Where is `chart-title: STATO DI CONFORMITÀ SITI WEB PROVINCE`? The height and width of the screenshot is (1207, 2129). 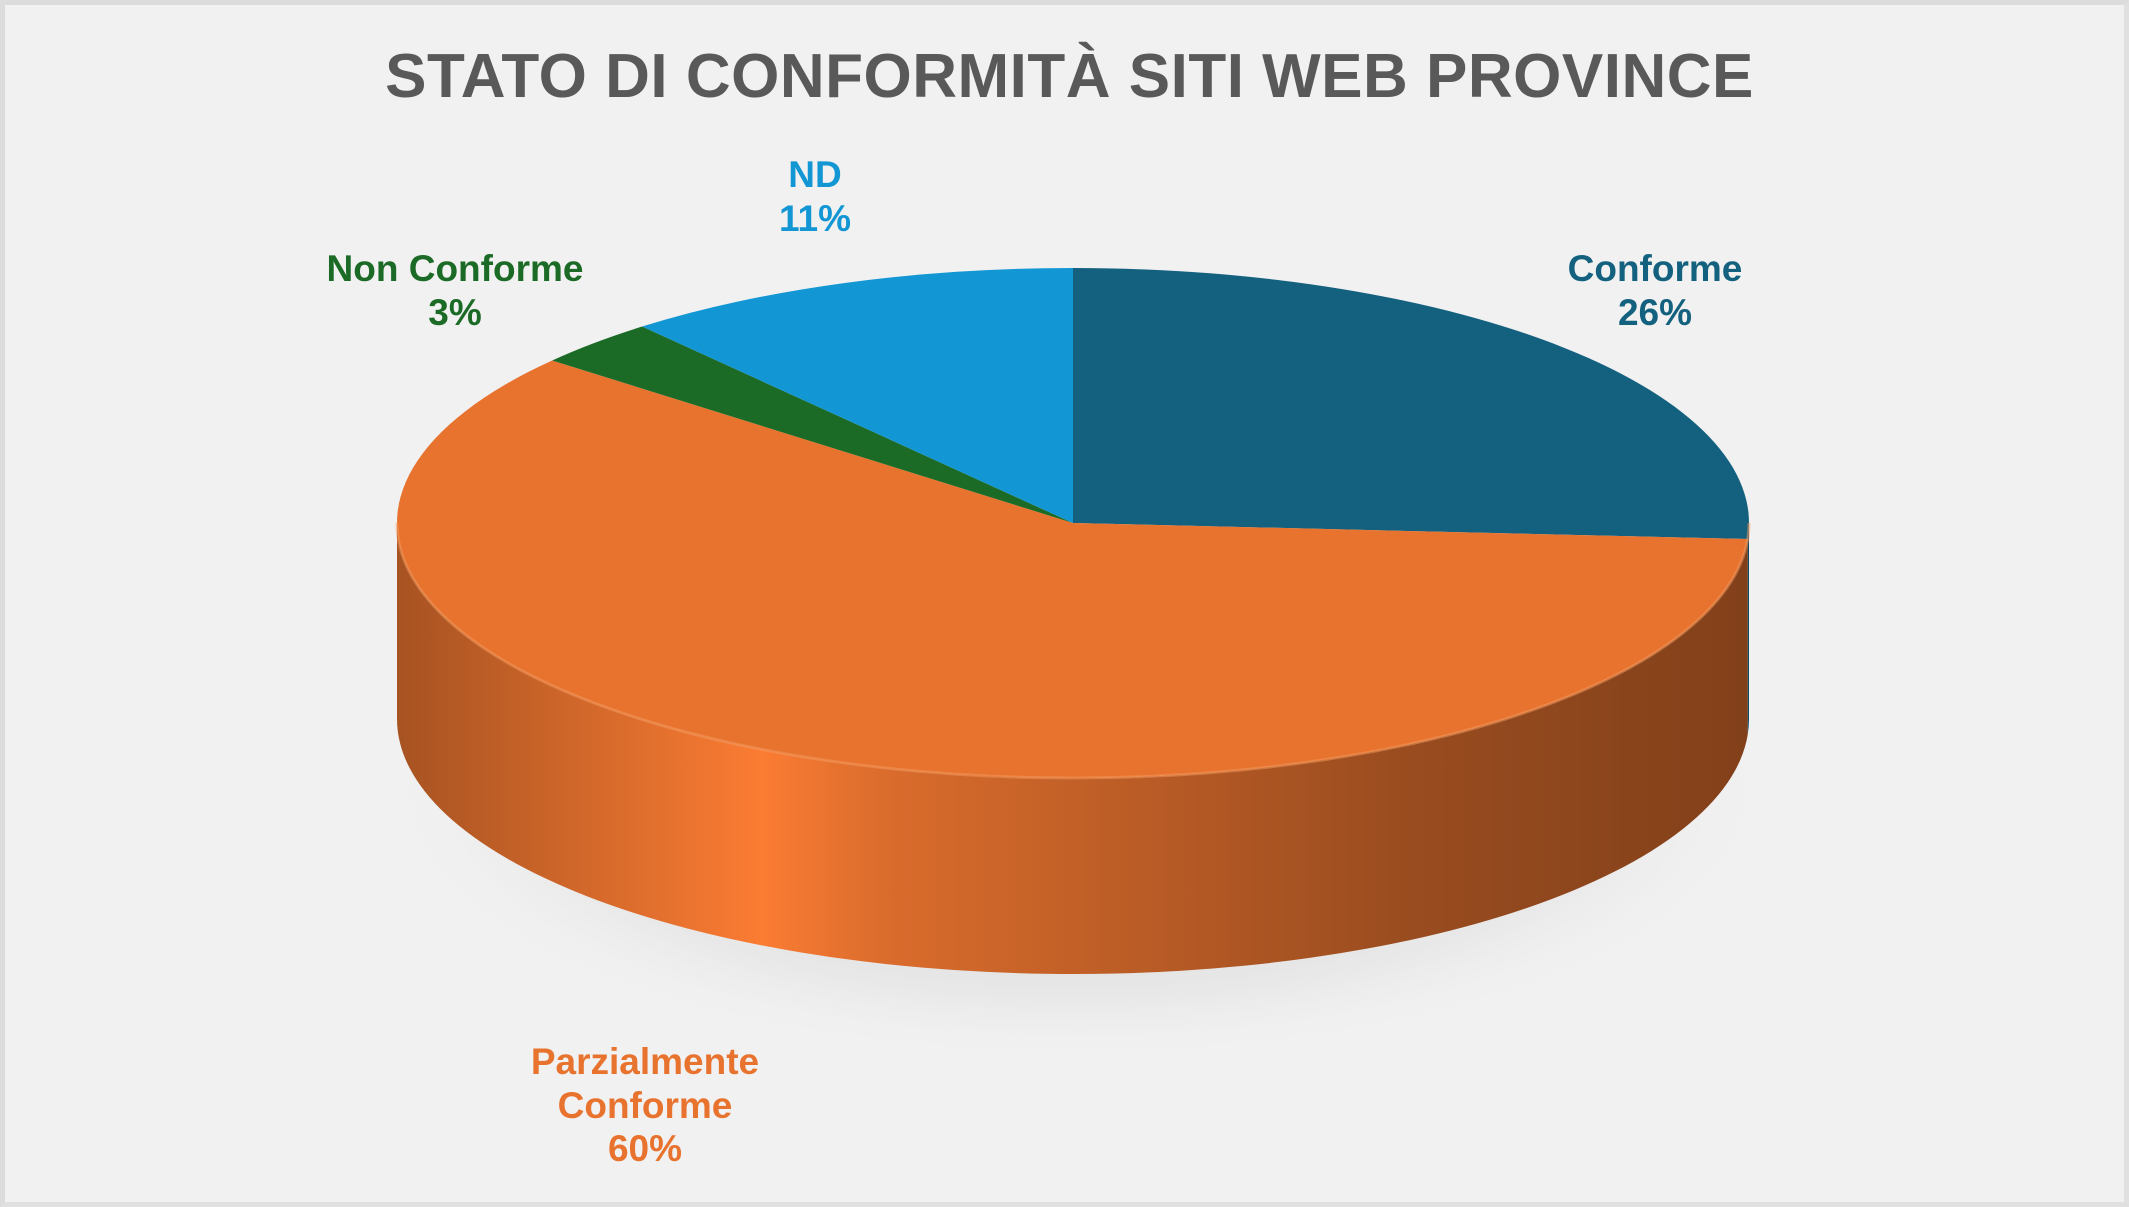 chart-title: STATO DI CONFORMITÀ SITI WEB PROVINCE is located at coordinates (1069, 76).